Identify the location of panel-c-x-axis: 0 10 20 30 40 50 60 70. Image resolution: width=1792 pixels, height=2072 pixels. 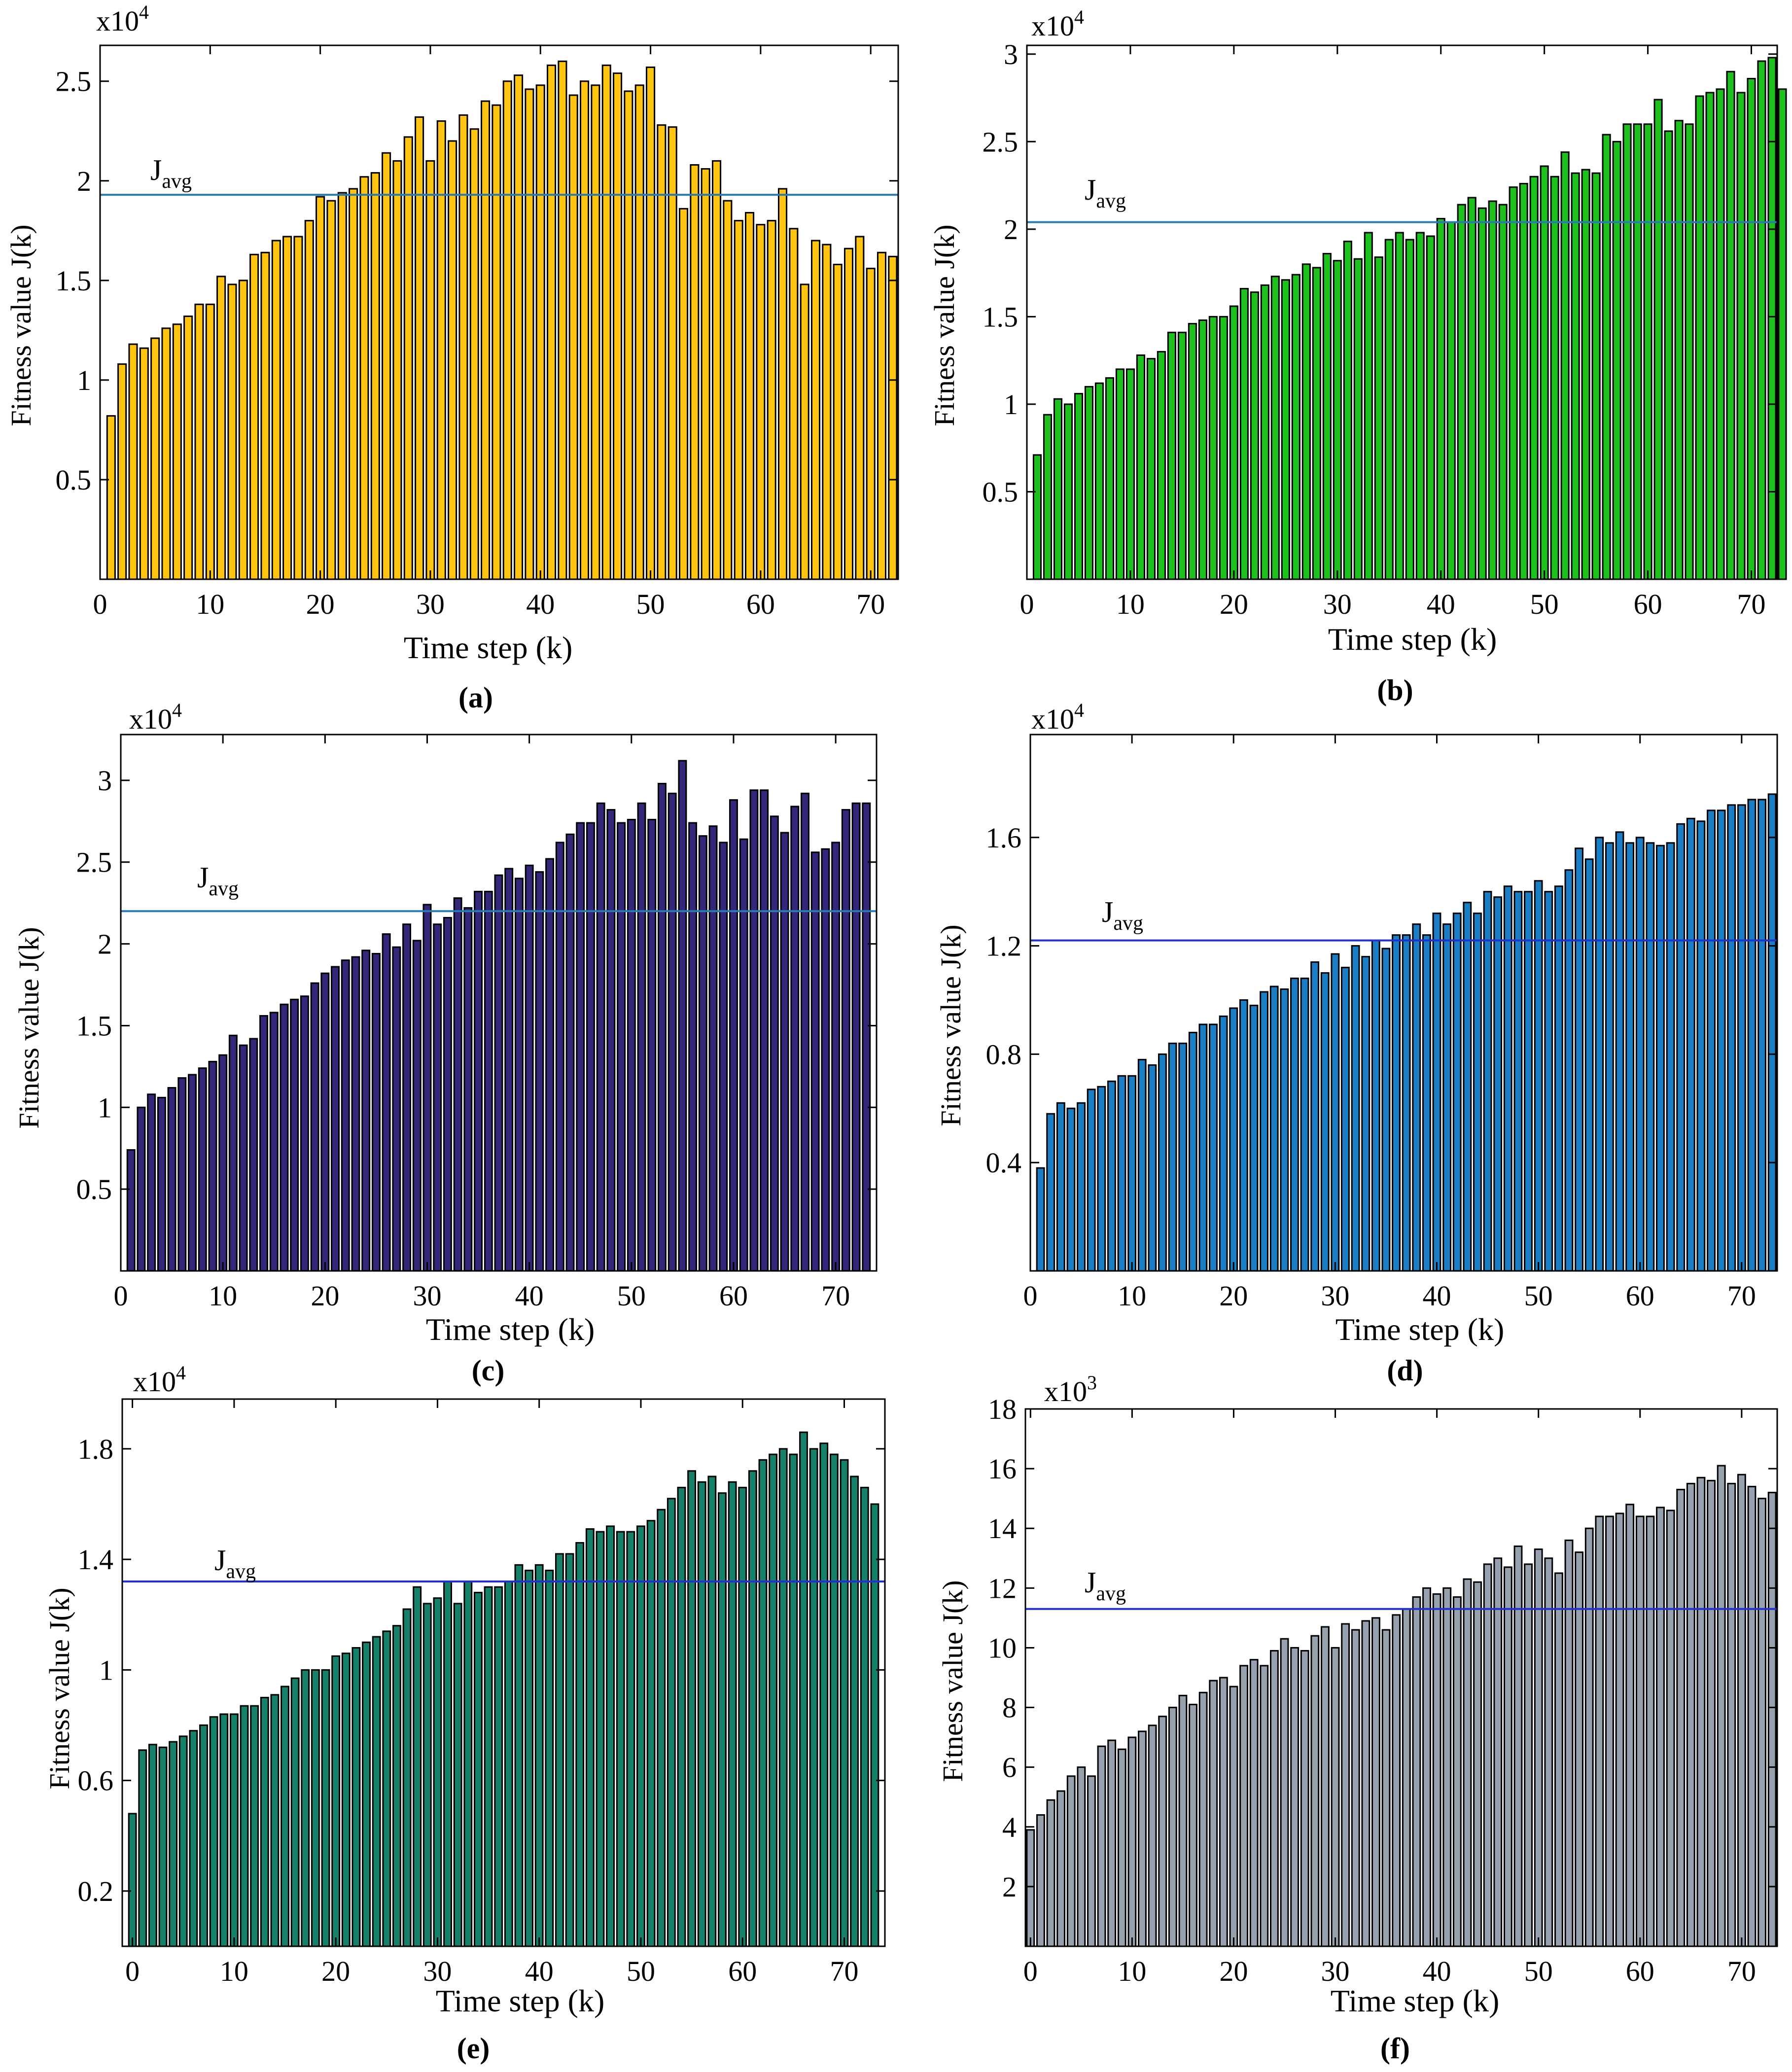
(482, 1024).